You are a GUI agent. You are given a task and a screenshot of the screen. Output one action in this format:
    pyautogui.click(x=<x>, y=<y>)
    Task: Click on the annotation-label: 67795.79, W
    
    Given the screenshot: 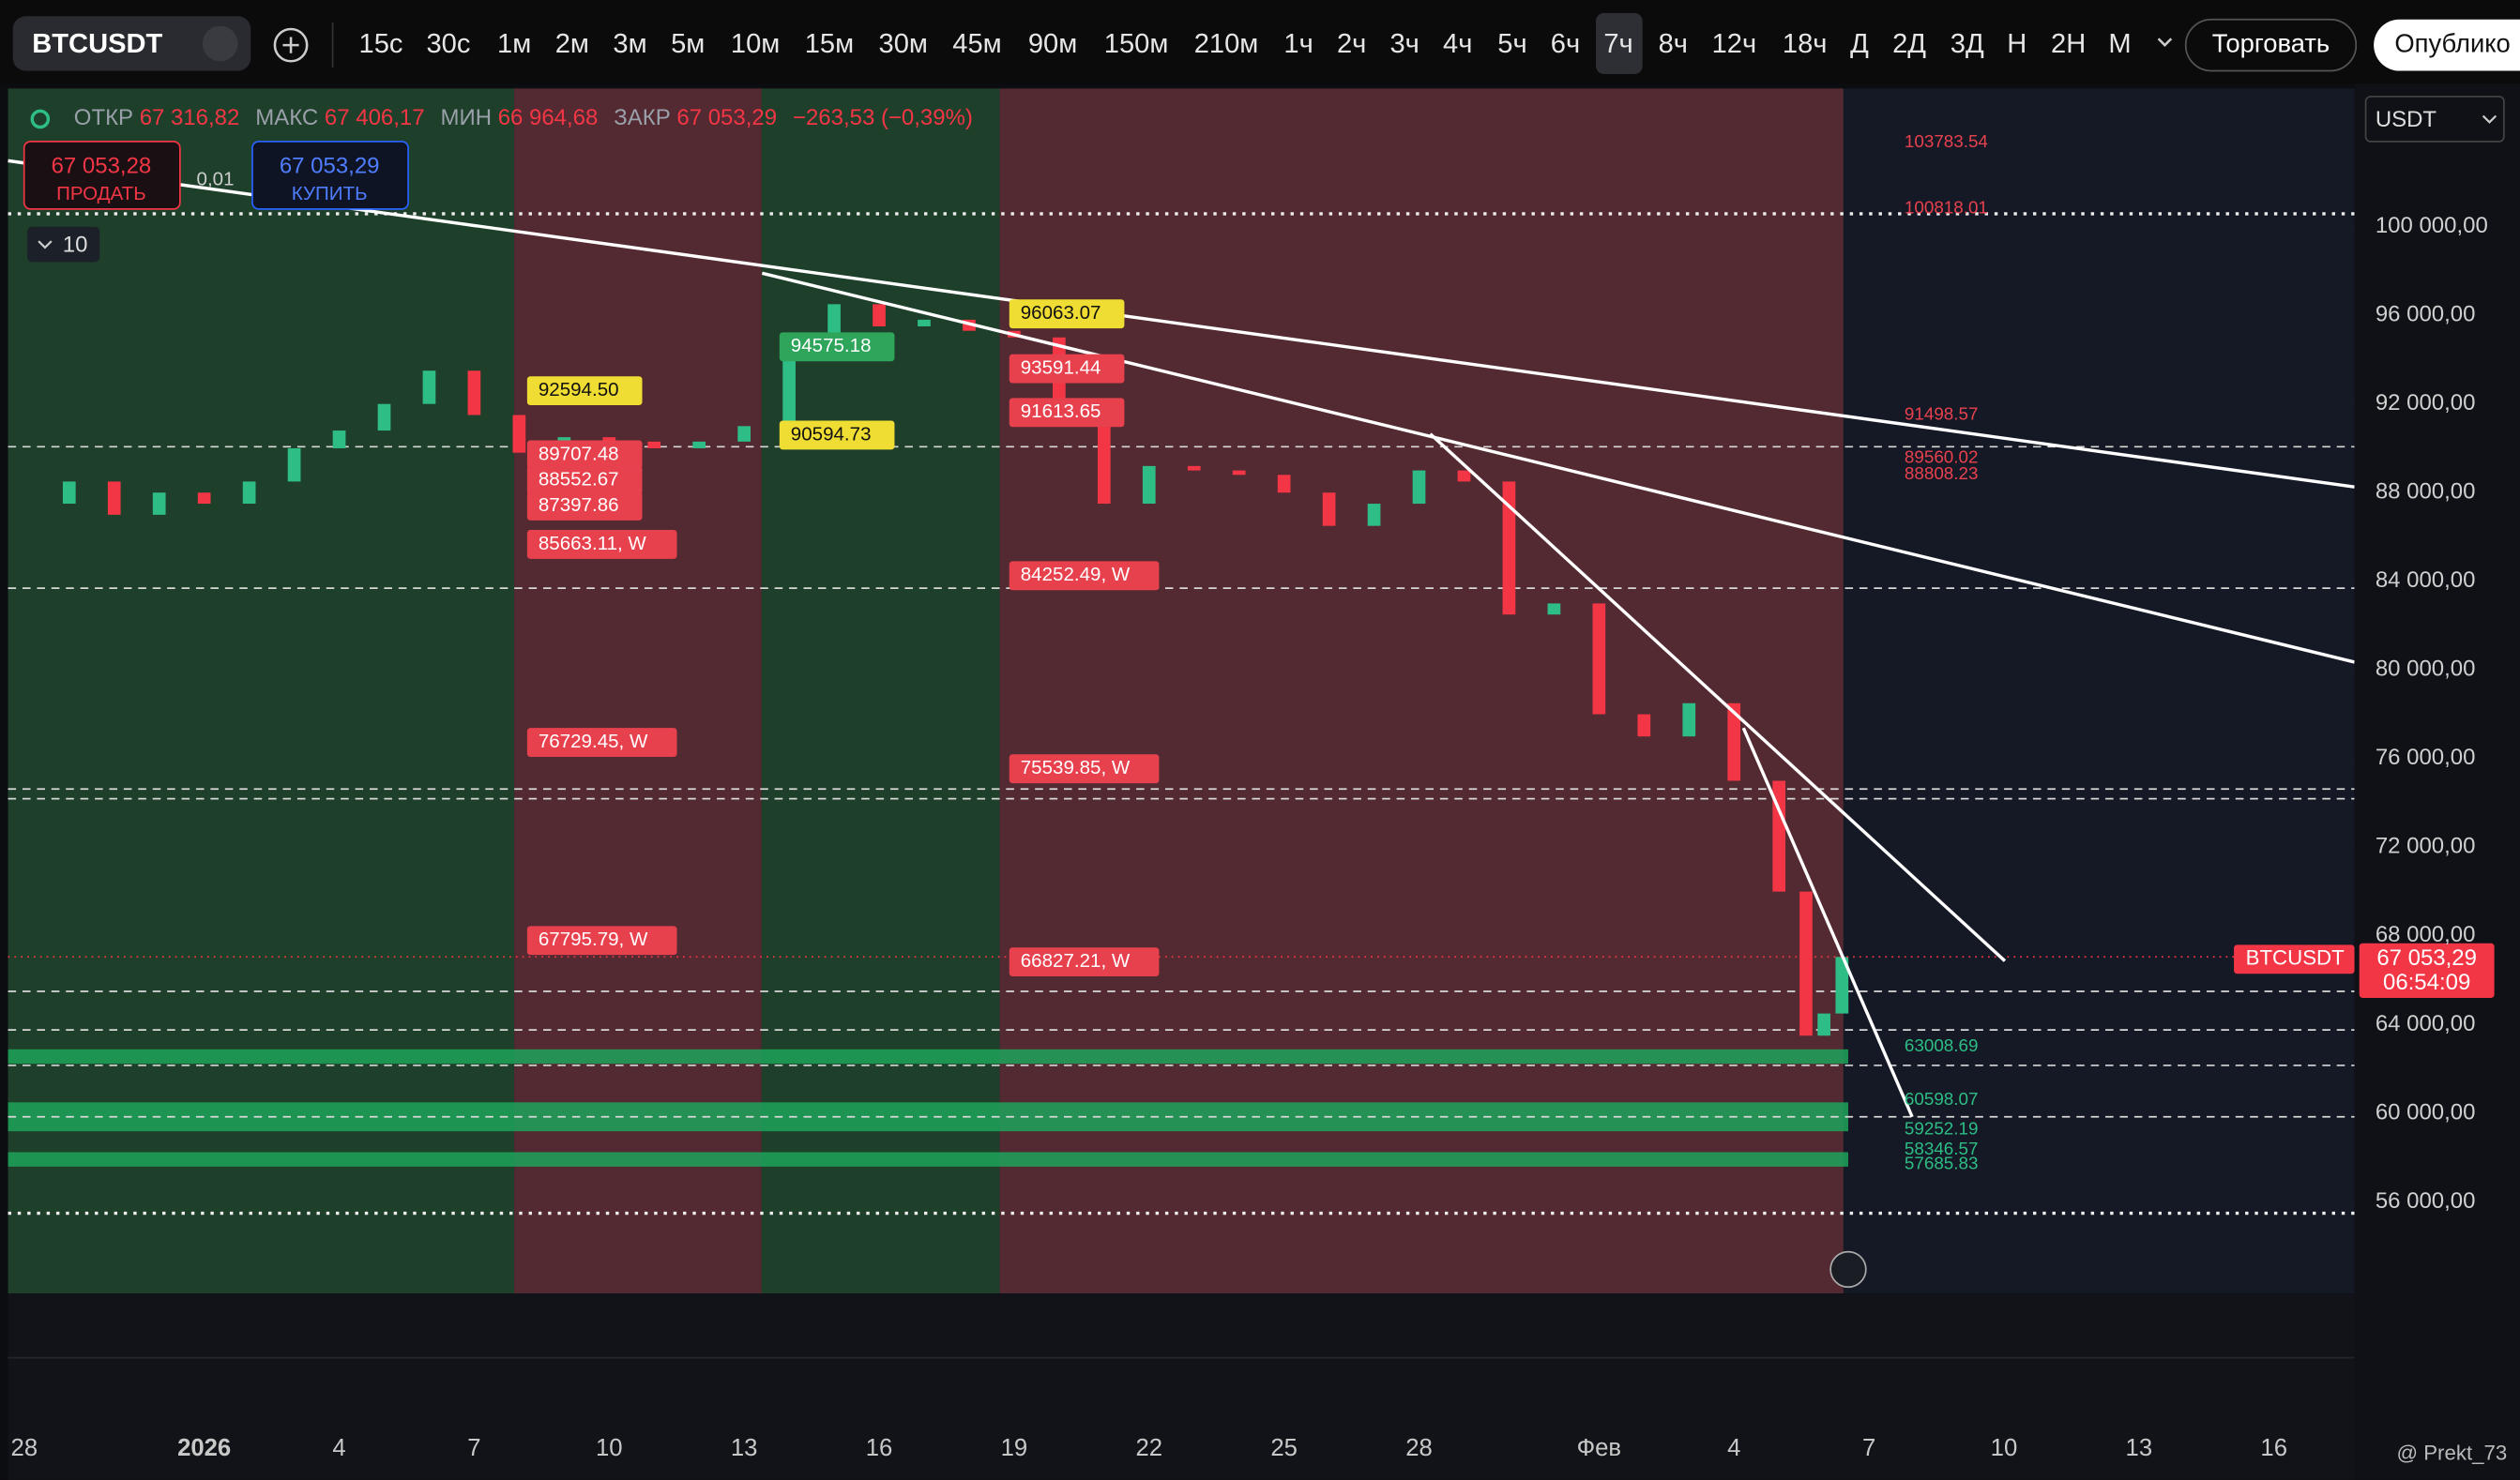 What is the action you would take?
    pyautogui.click(x=593, y=940)
    